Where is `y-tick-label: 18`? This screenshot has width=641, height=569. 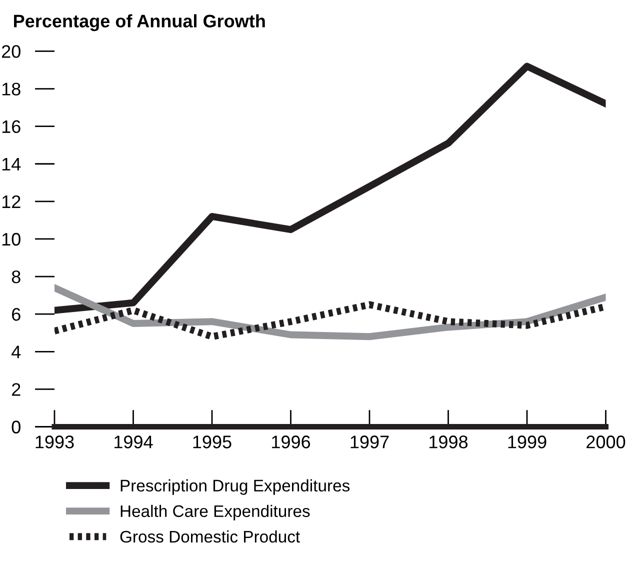 y-tick-label: 18 is located at coordinates (11, 89).